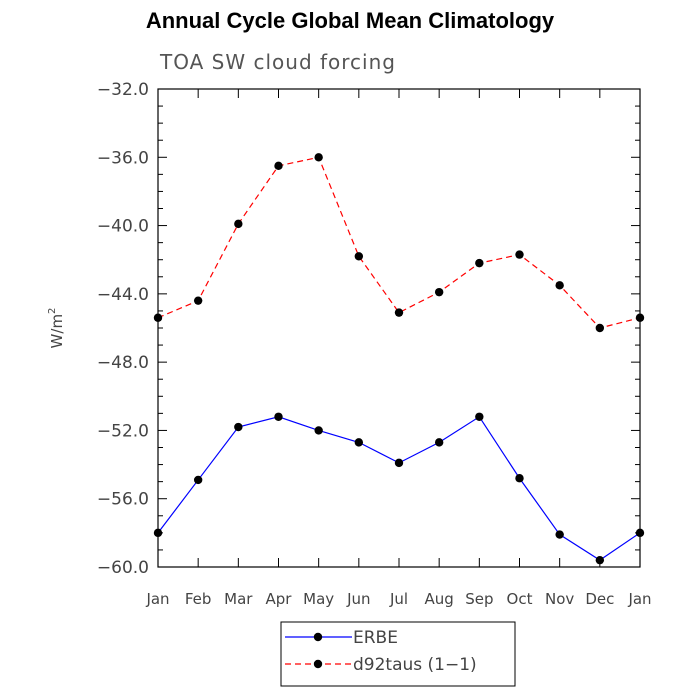  I want to click on y-axis-label-text: W/m, so click(57, 331).